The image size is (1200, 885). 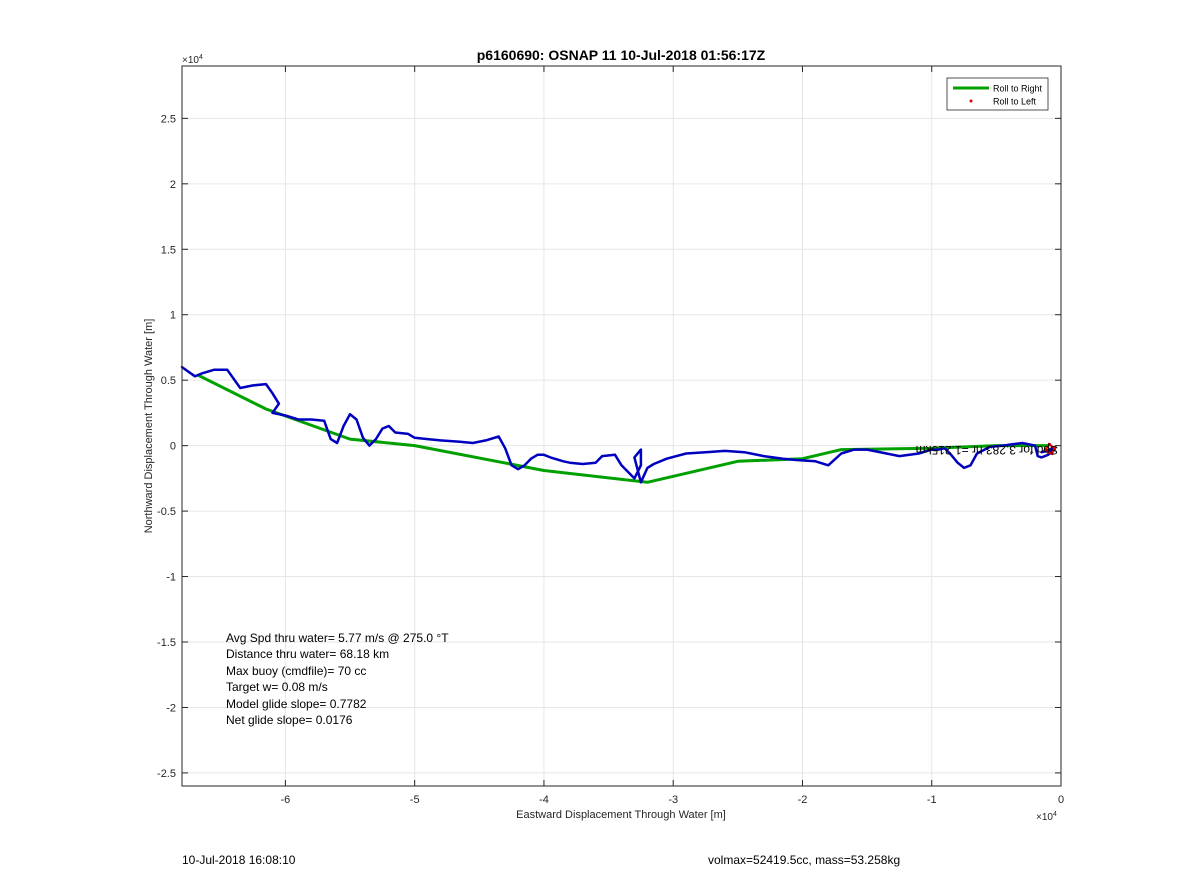 What do you see at coordinates (621, 55) in the screenshot?
I see `chart-title: p6160690: OSNAP 11 10-Jul-2018 01:56:17Z` at bounding box center [621, 55].